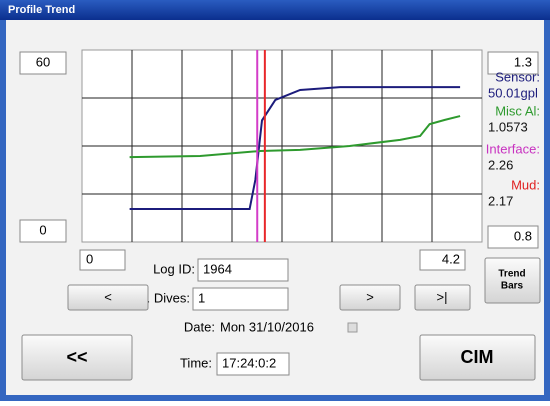 This screenshot has height=406, width=550. I want to click on title-bar, so click(275, 10).